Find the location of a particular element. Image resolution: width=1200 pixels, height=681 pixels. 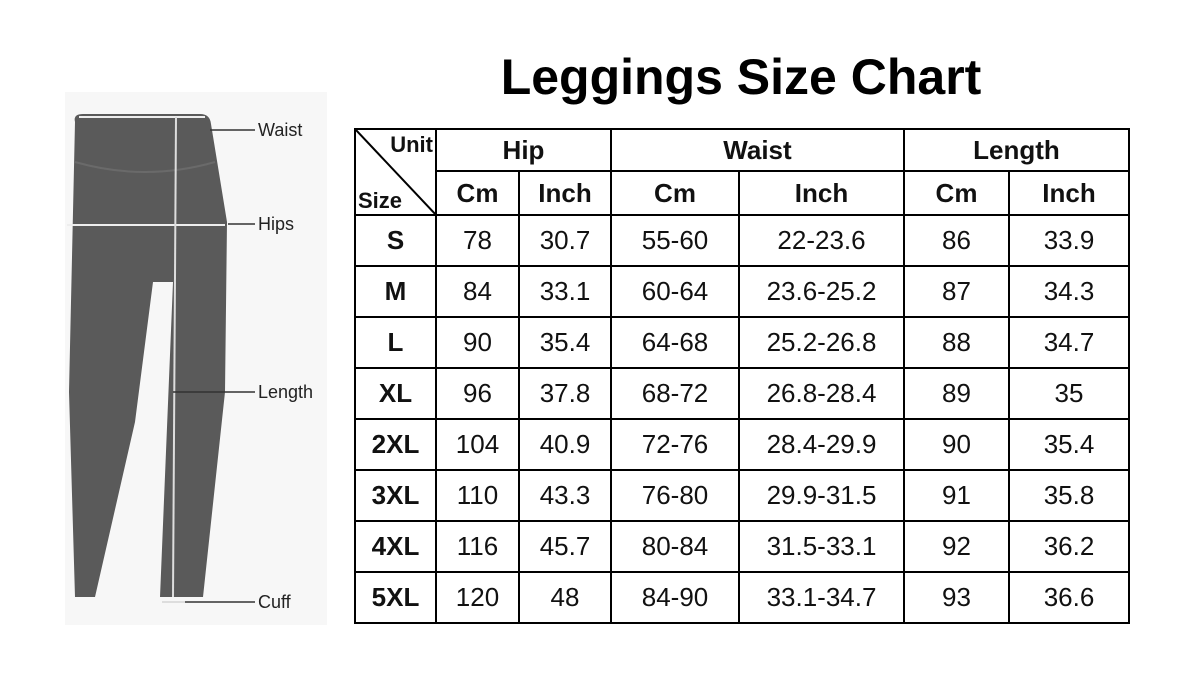

value-cell: 55-60 is located at coordinates (675, 240).